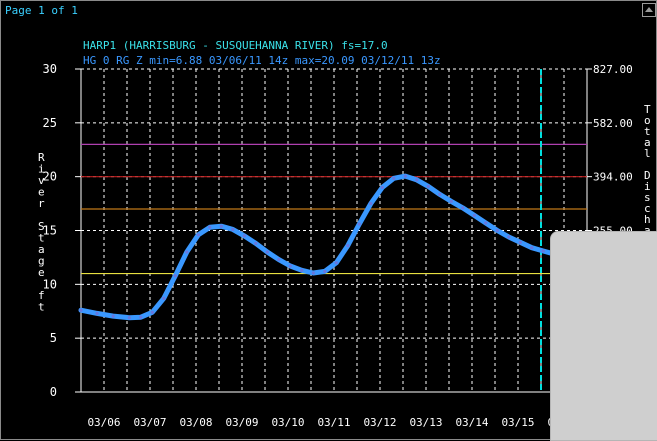 This screenshot has height=441, width=657. I want to click on y-tick-label: 20, so click(50, 177).